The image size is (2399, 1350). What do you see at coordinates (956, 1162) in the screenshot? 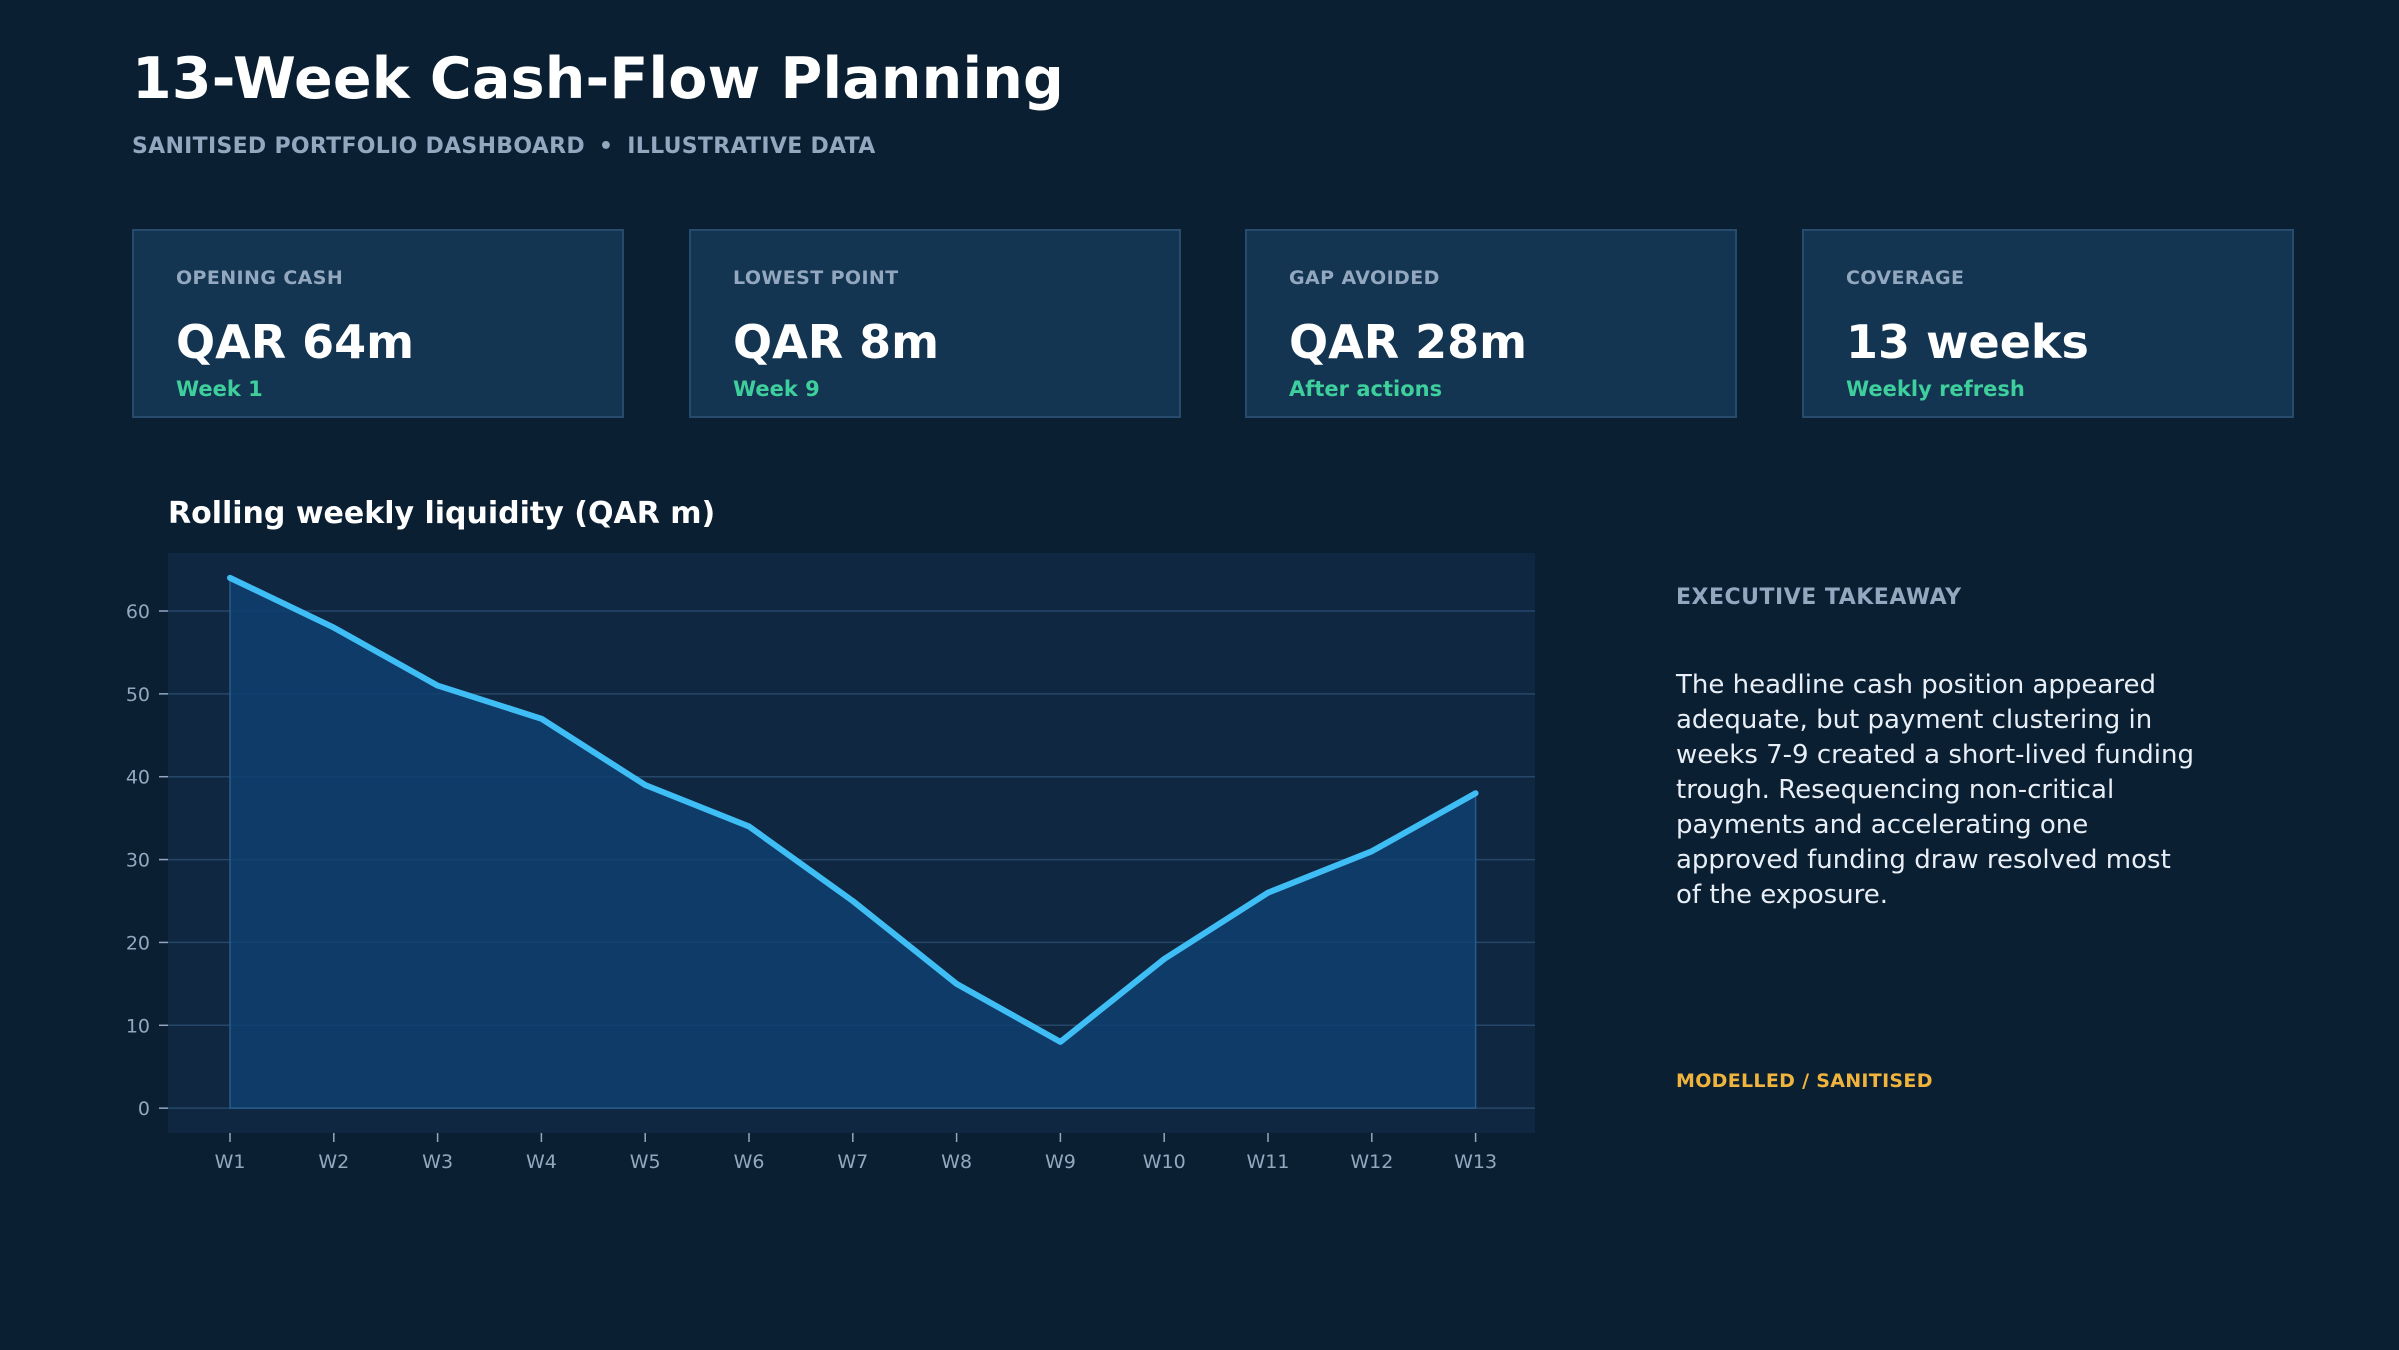
I see `x-tick-label: W8` at bounding box center [956, 1162].